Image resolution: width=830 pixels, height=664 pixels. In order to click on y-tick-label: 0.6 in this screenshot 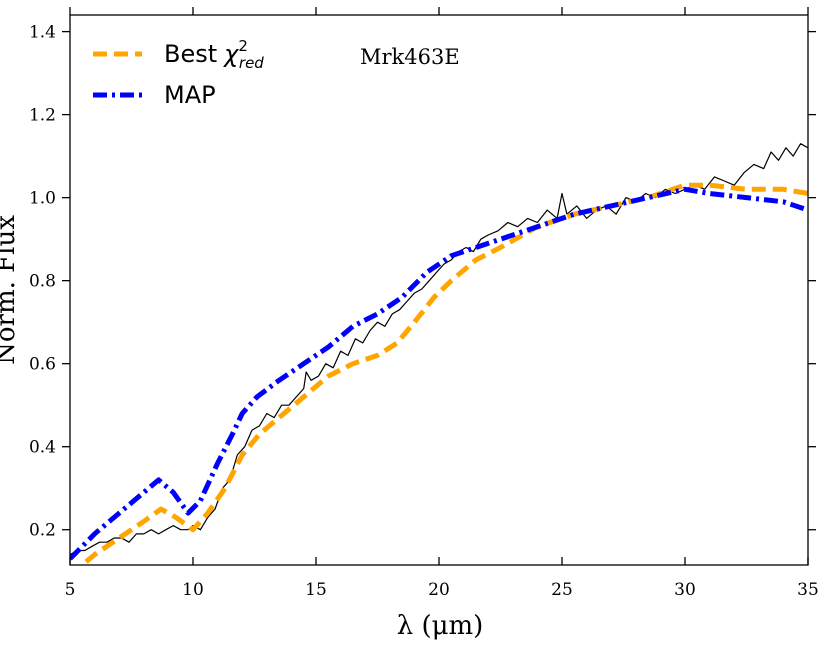, I will do `click(42, 365)`.